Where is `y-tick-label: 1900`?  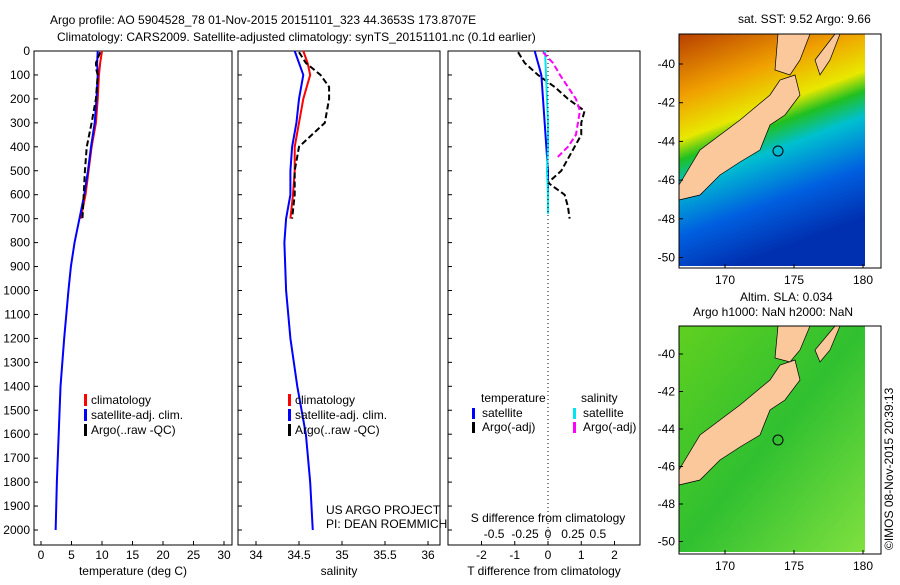 y-tick-label: 1900 is located at coordinates (16, 506).